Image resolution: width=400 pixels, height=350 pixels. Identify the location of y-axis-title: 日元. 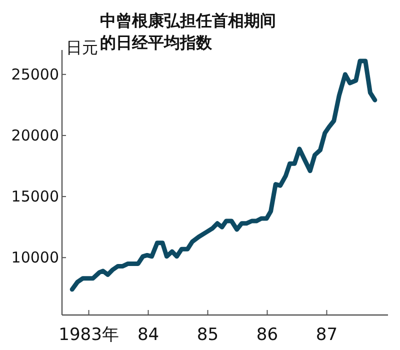
(82, 47).